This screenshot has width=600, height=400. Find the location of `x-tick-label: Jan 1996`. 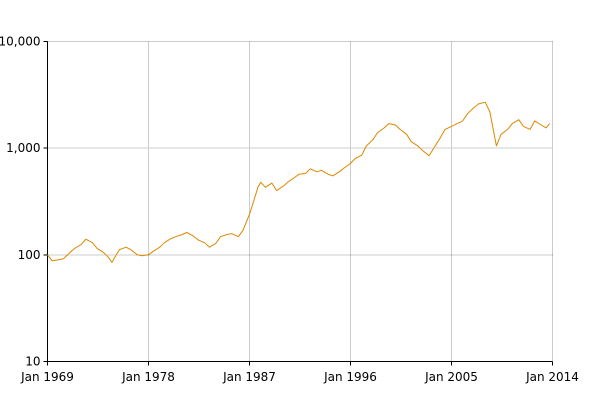

x-tick-label: Jan 1996 is located at coordinates (350, 377).